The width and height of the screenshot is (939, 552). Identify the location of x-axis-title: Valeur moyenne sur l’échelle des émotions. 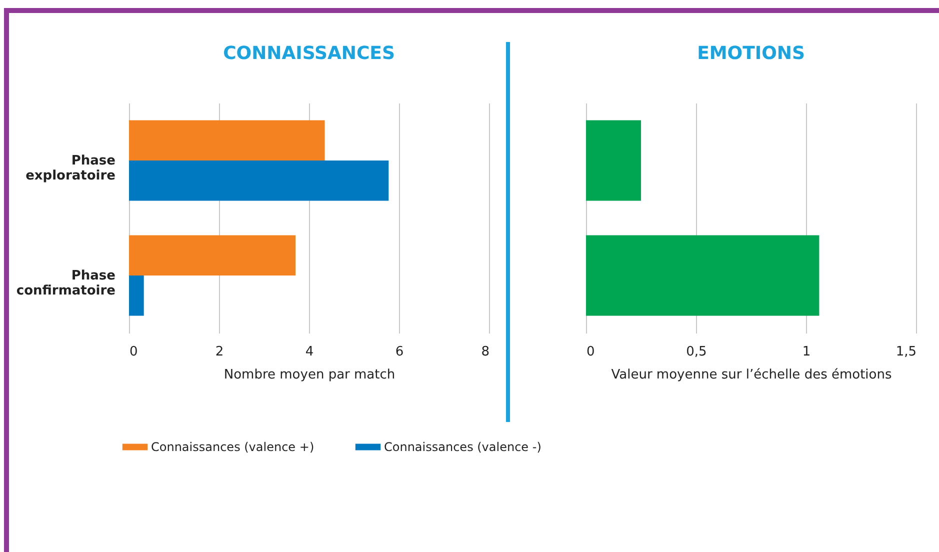
(751, 375).